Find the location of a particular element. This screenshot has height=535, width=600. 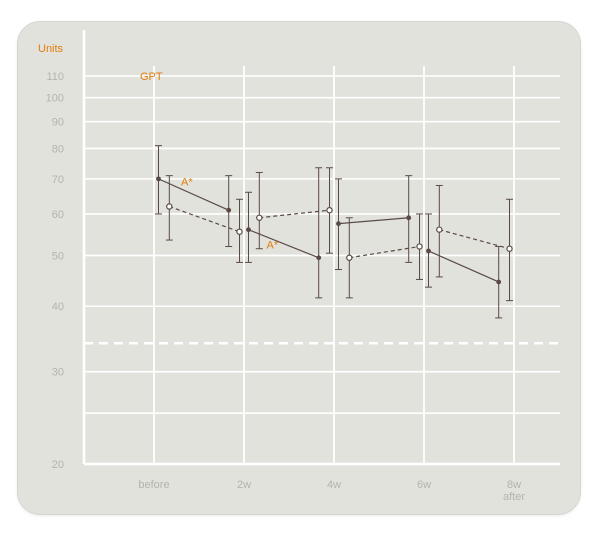

x-tick-label: 2w is located at coordinates (244, 485).